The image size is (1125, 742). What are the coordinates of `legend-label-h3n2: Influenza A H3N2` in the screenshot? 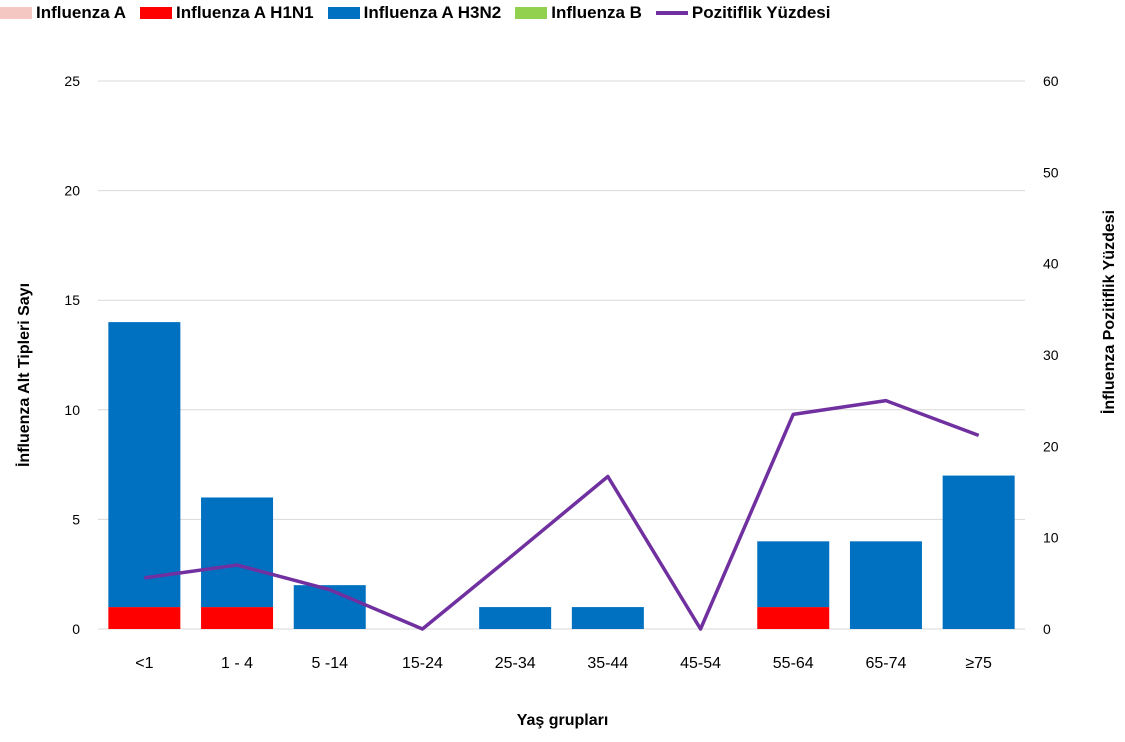 It's located at (432, 12).